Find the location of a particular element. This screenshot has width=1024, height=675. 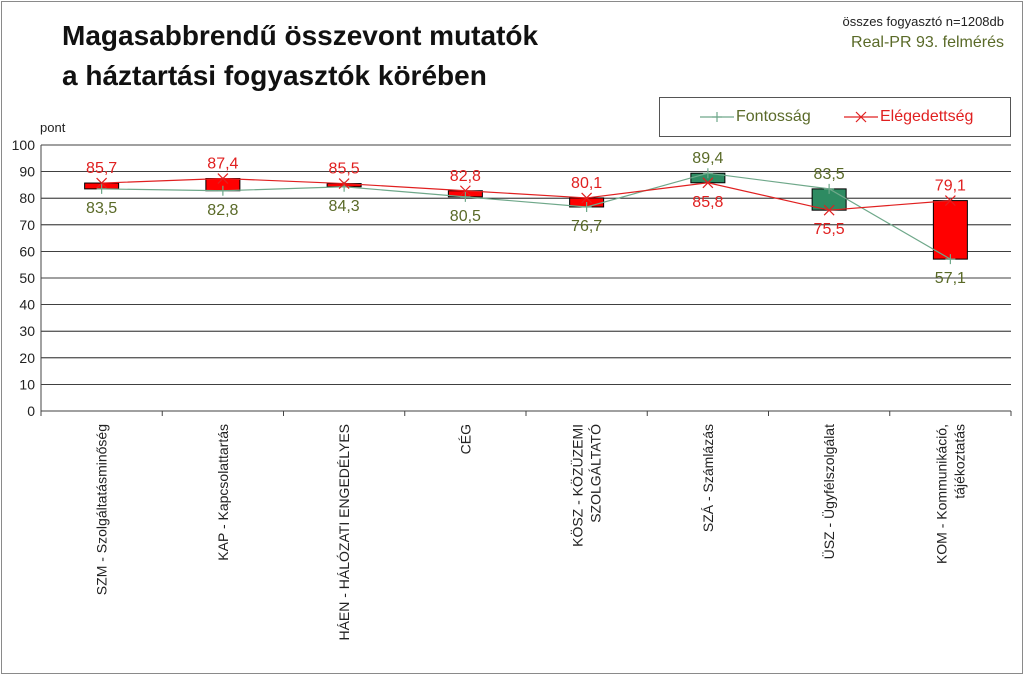

y-tick-label: 10 is located at coordinates (27, 384).